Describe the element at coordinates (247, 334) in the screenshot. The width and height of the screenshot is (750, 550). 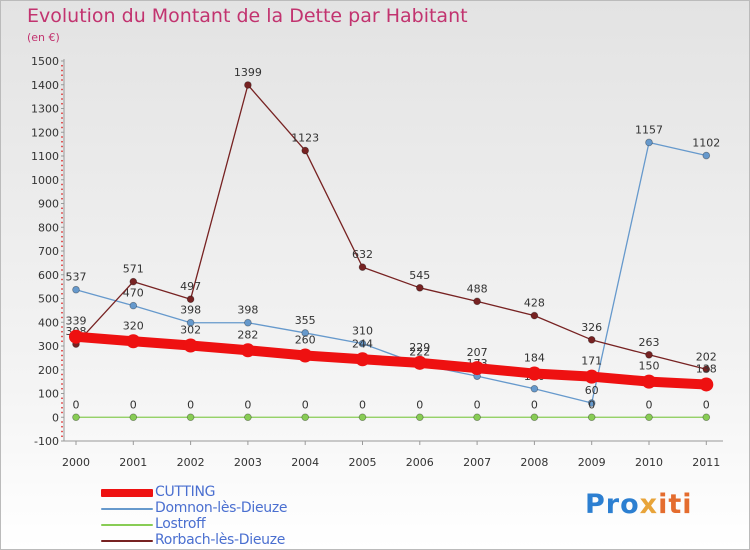
I see `data-label: 282` at that location.